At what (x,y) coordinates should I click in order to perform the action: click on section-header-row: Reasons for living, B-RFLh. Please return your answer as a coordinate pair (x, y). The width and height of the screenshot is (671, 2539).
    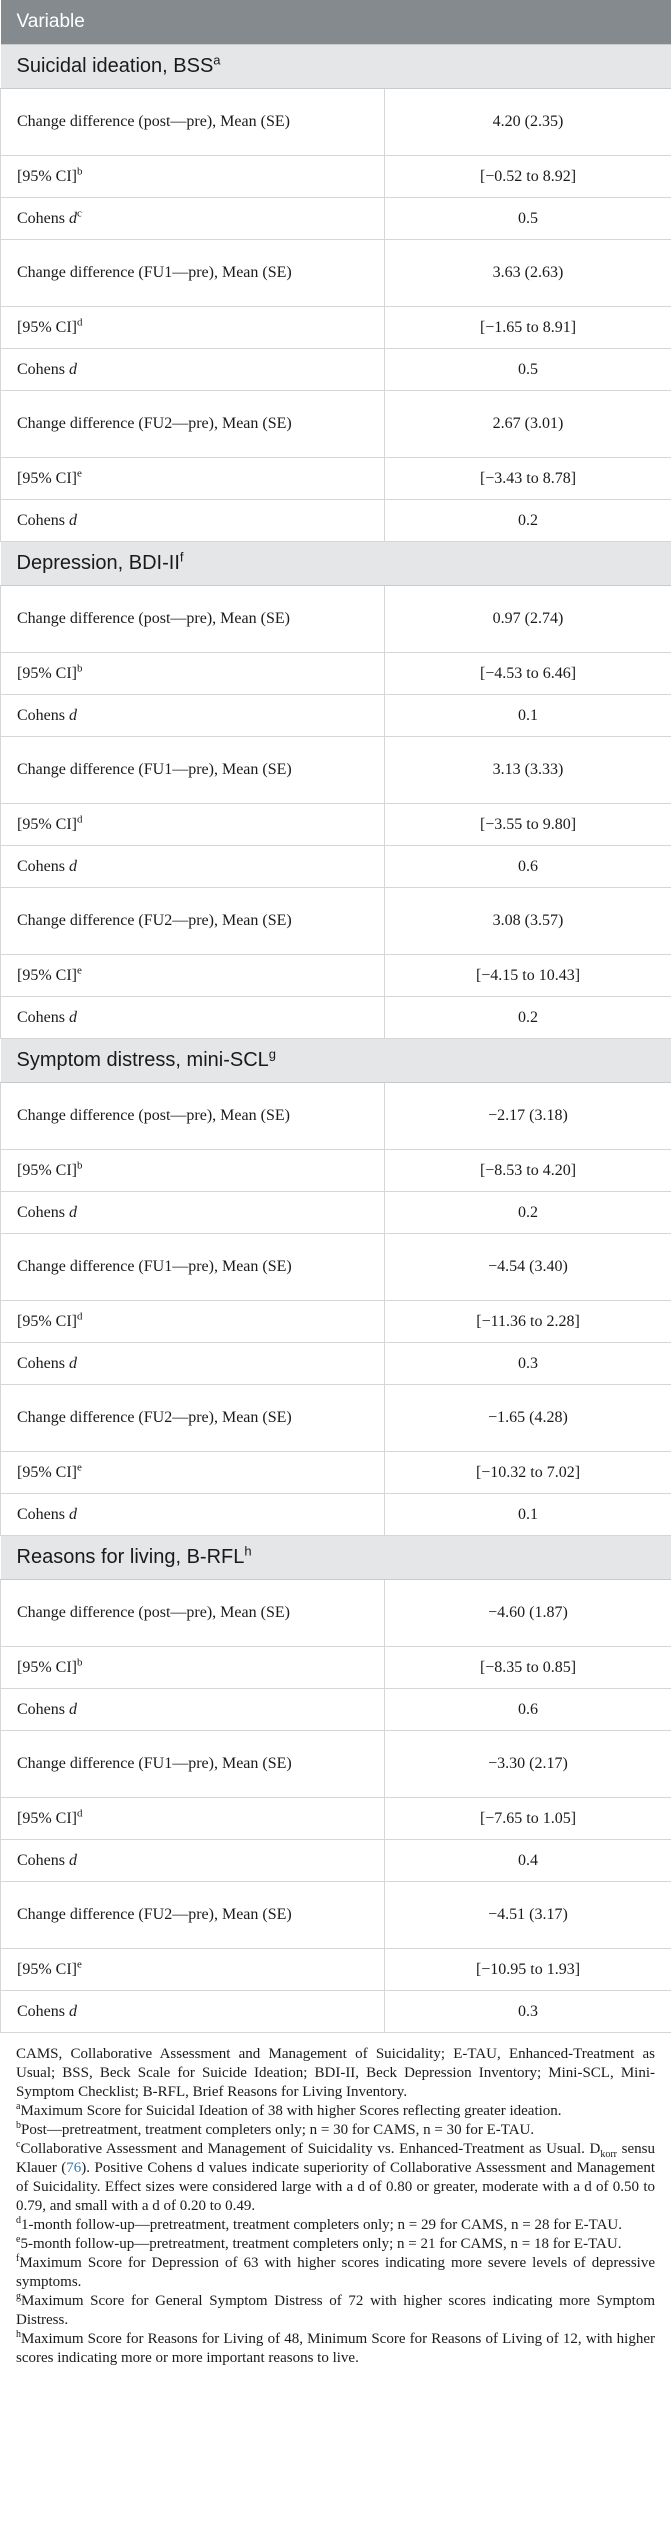
    Looking at the image, I should click on (335, 1557).